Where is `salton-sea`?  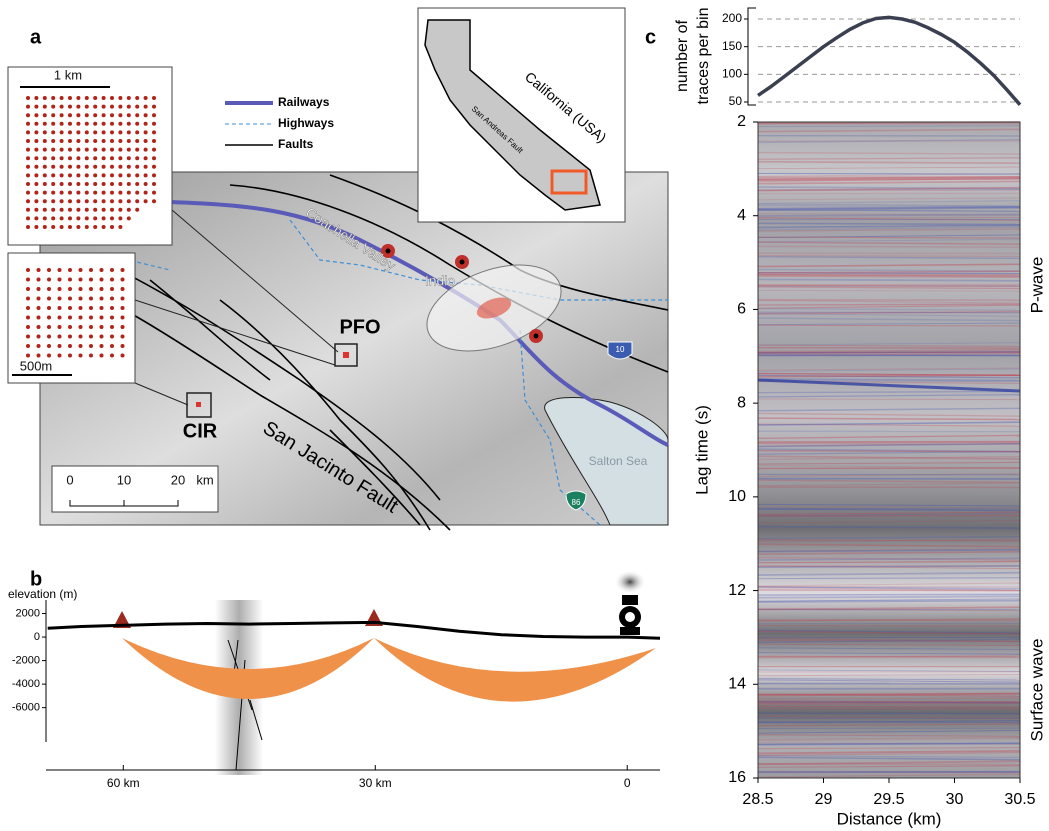 salton-sea is located at coordinates (606, 461).